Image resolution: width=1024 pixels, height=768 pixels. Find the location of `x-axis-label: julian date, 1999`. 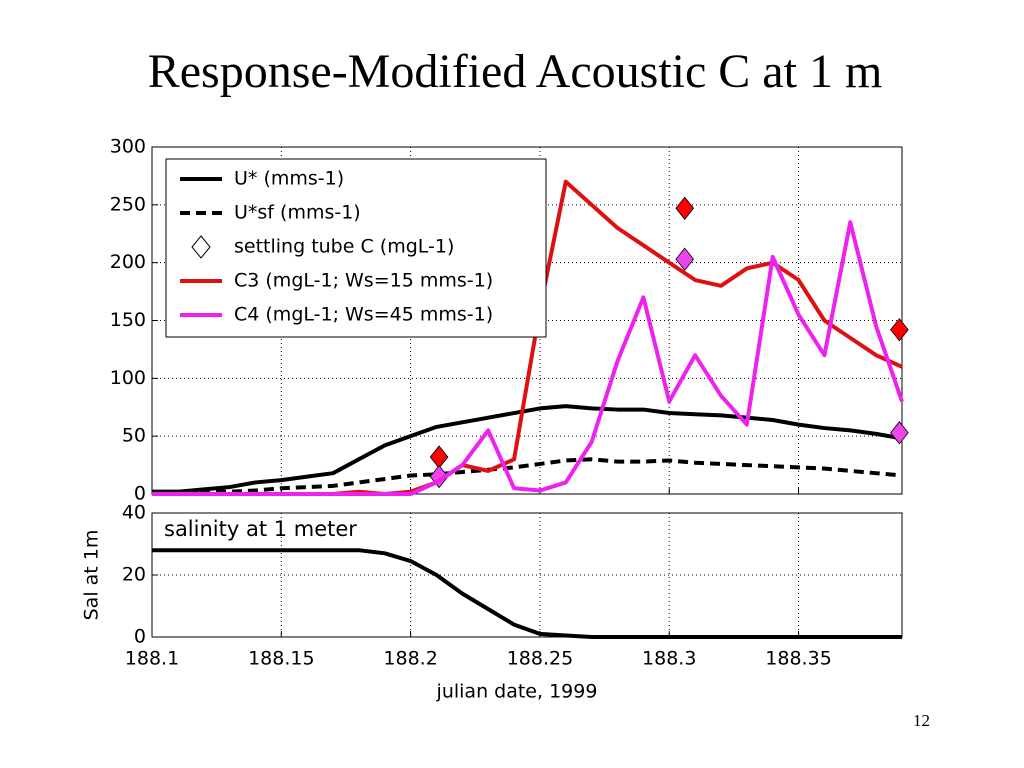

x-axis-label: julian date, 1999 is located at coordinates (517, 692).